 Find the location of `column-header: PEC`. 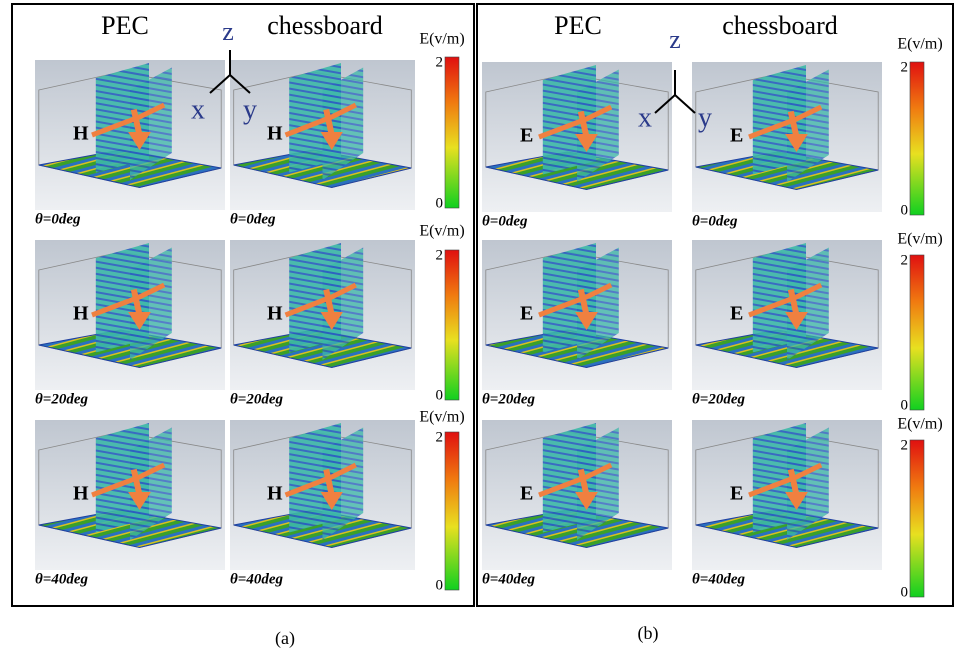

column-header: PEC is located at coordinates (125, 25).